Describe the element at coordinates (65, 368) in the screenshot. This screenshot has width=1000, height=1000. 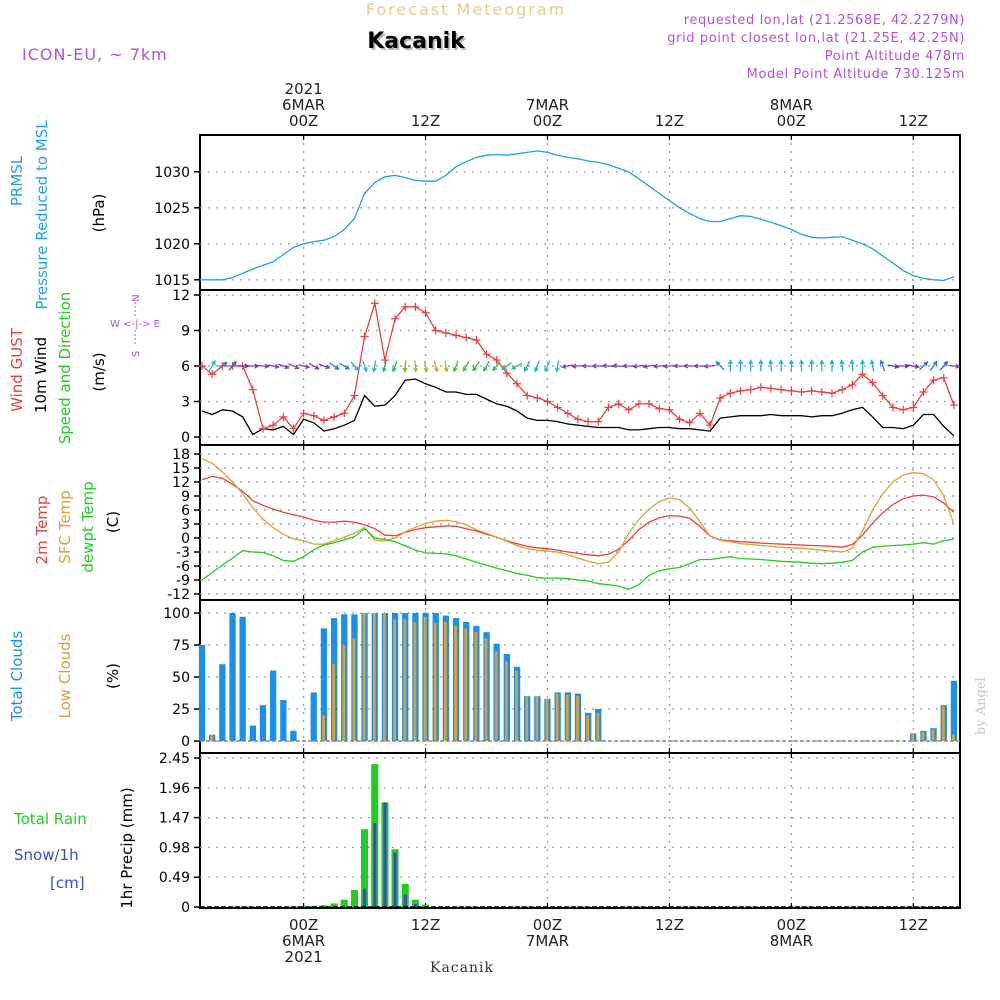
I see `wind-dir-label: Speed and Direction` at that location.